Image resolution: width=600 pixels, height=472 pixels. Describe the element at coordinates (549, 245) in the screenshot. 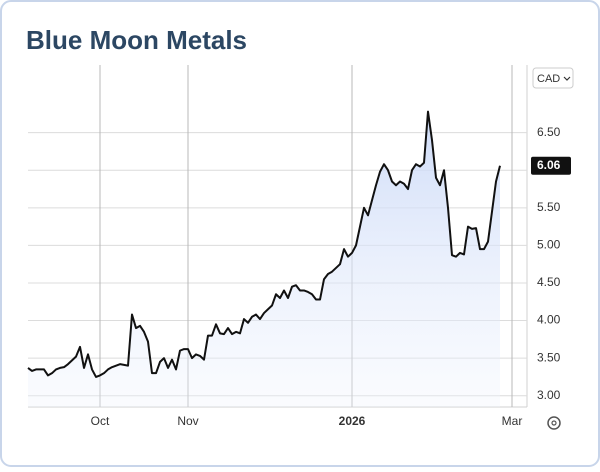

I see `y-tick-label: 5.00` at that location.